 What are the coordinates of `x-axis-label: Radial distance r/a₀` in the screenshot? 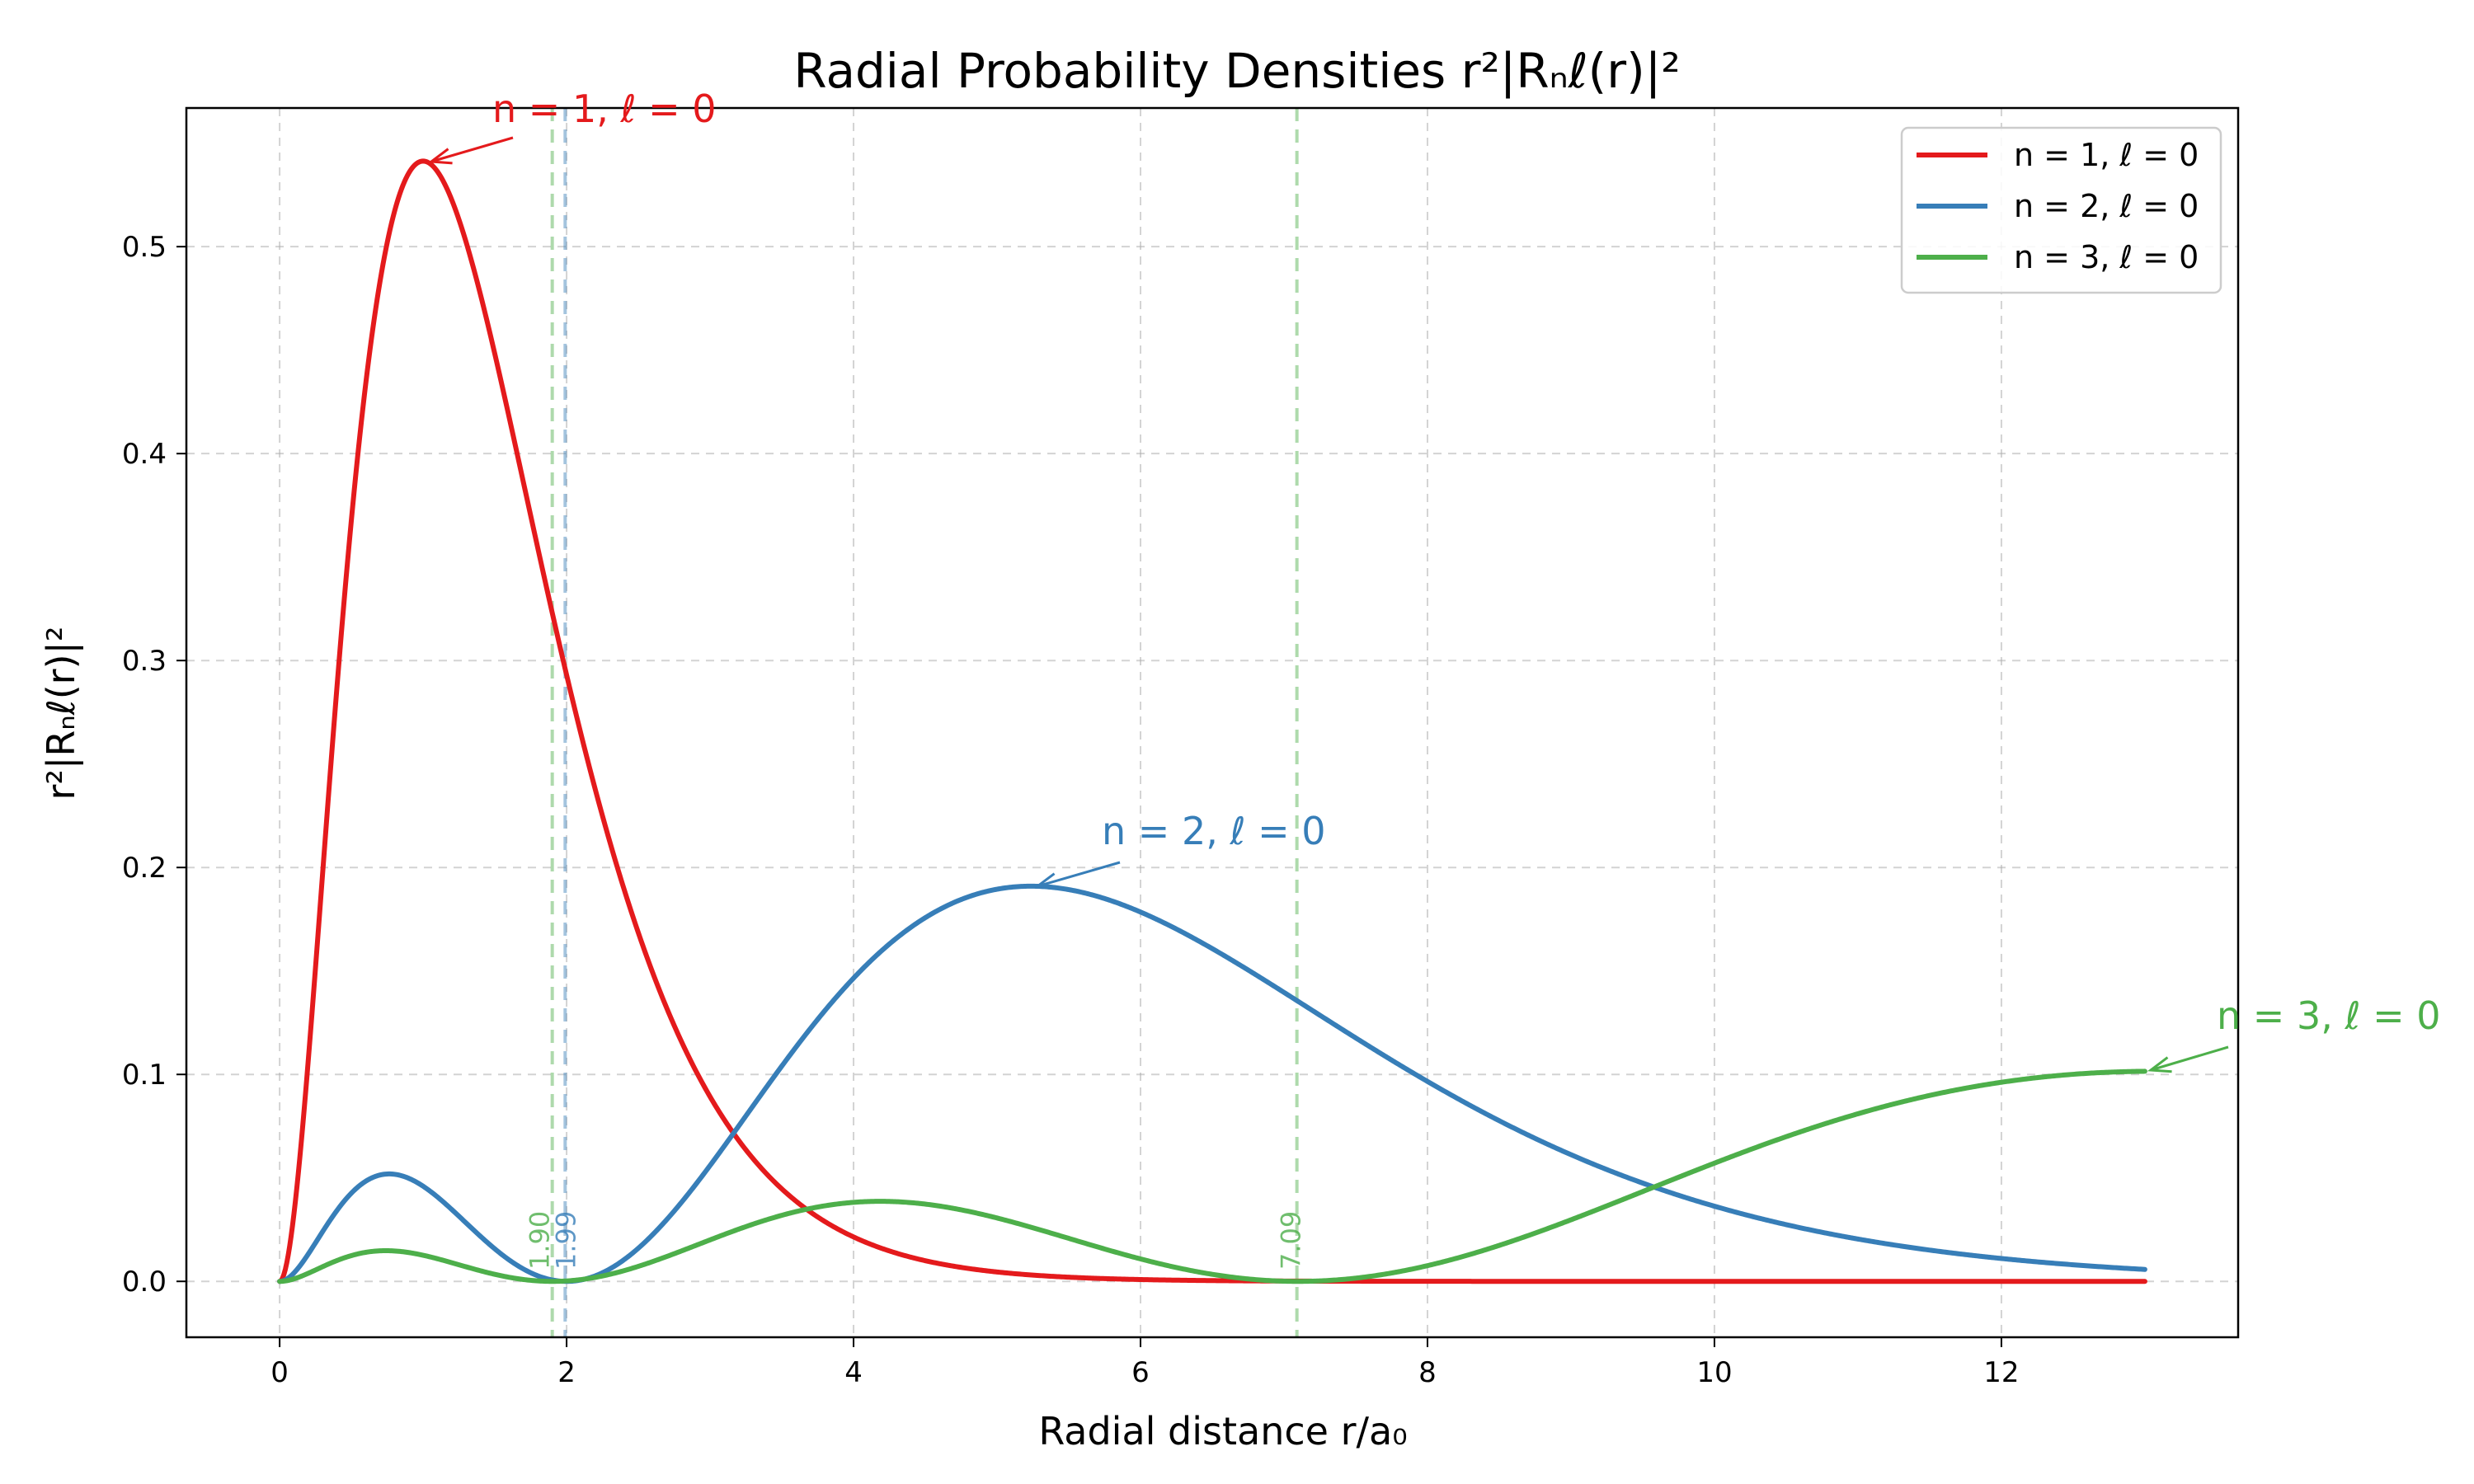 It's located at (1222, 1431).